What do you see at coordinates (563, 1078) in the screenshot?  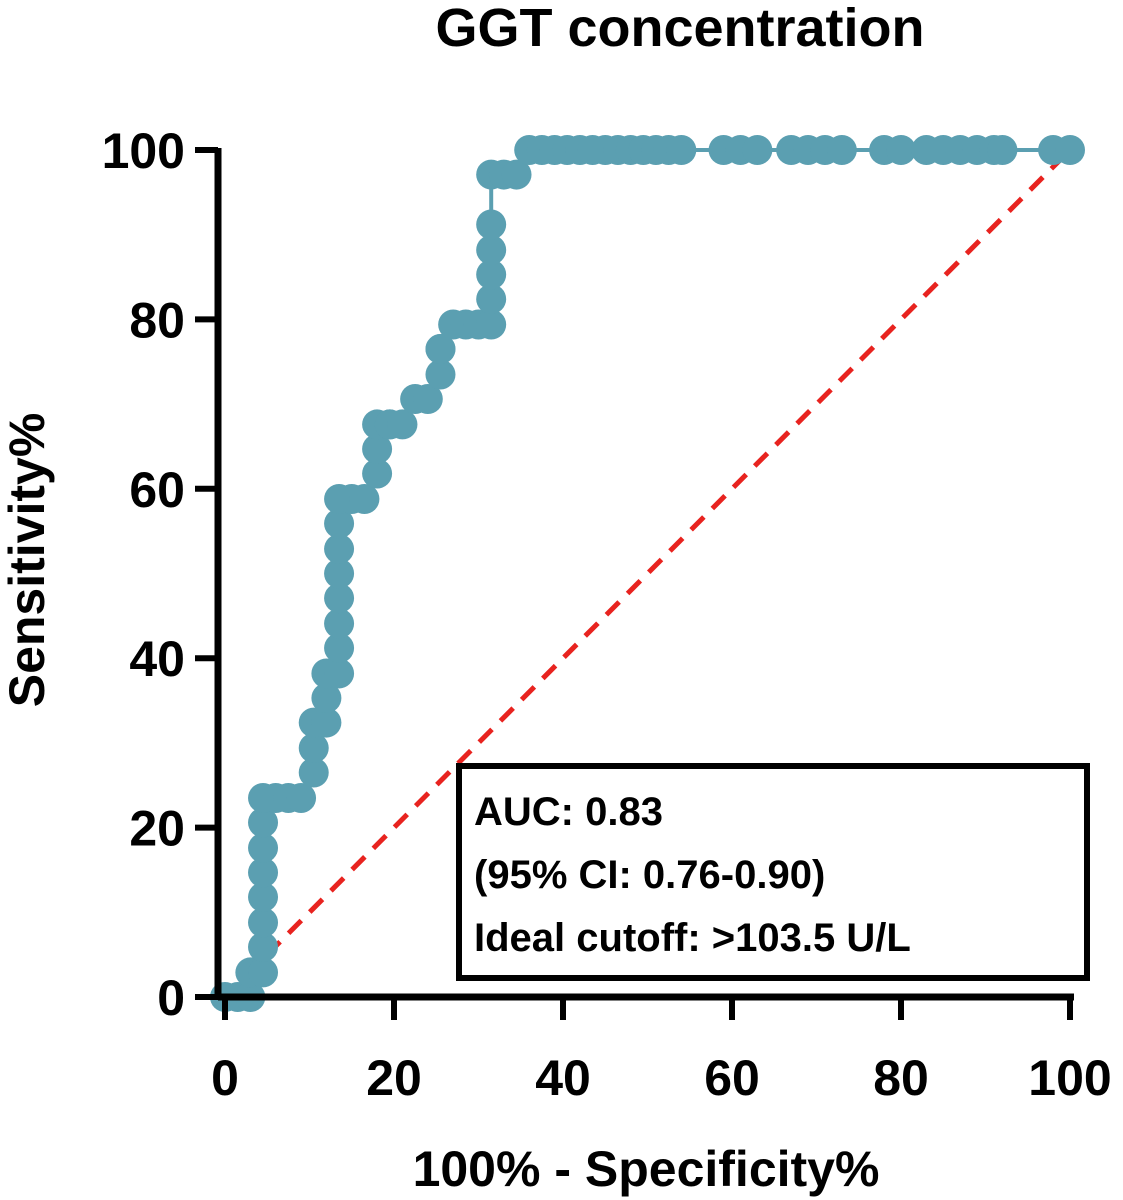 I see `x-tick-label: 40` at bounding box center [563, 1078].